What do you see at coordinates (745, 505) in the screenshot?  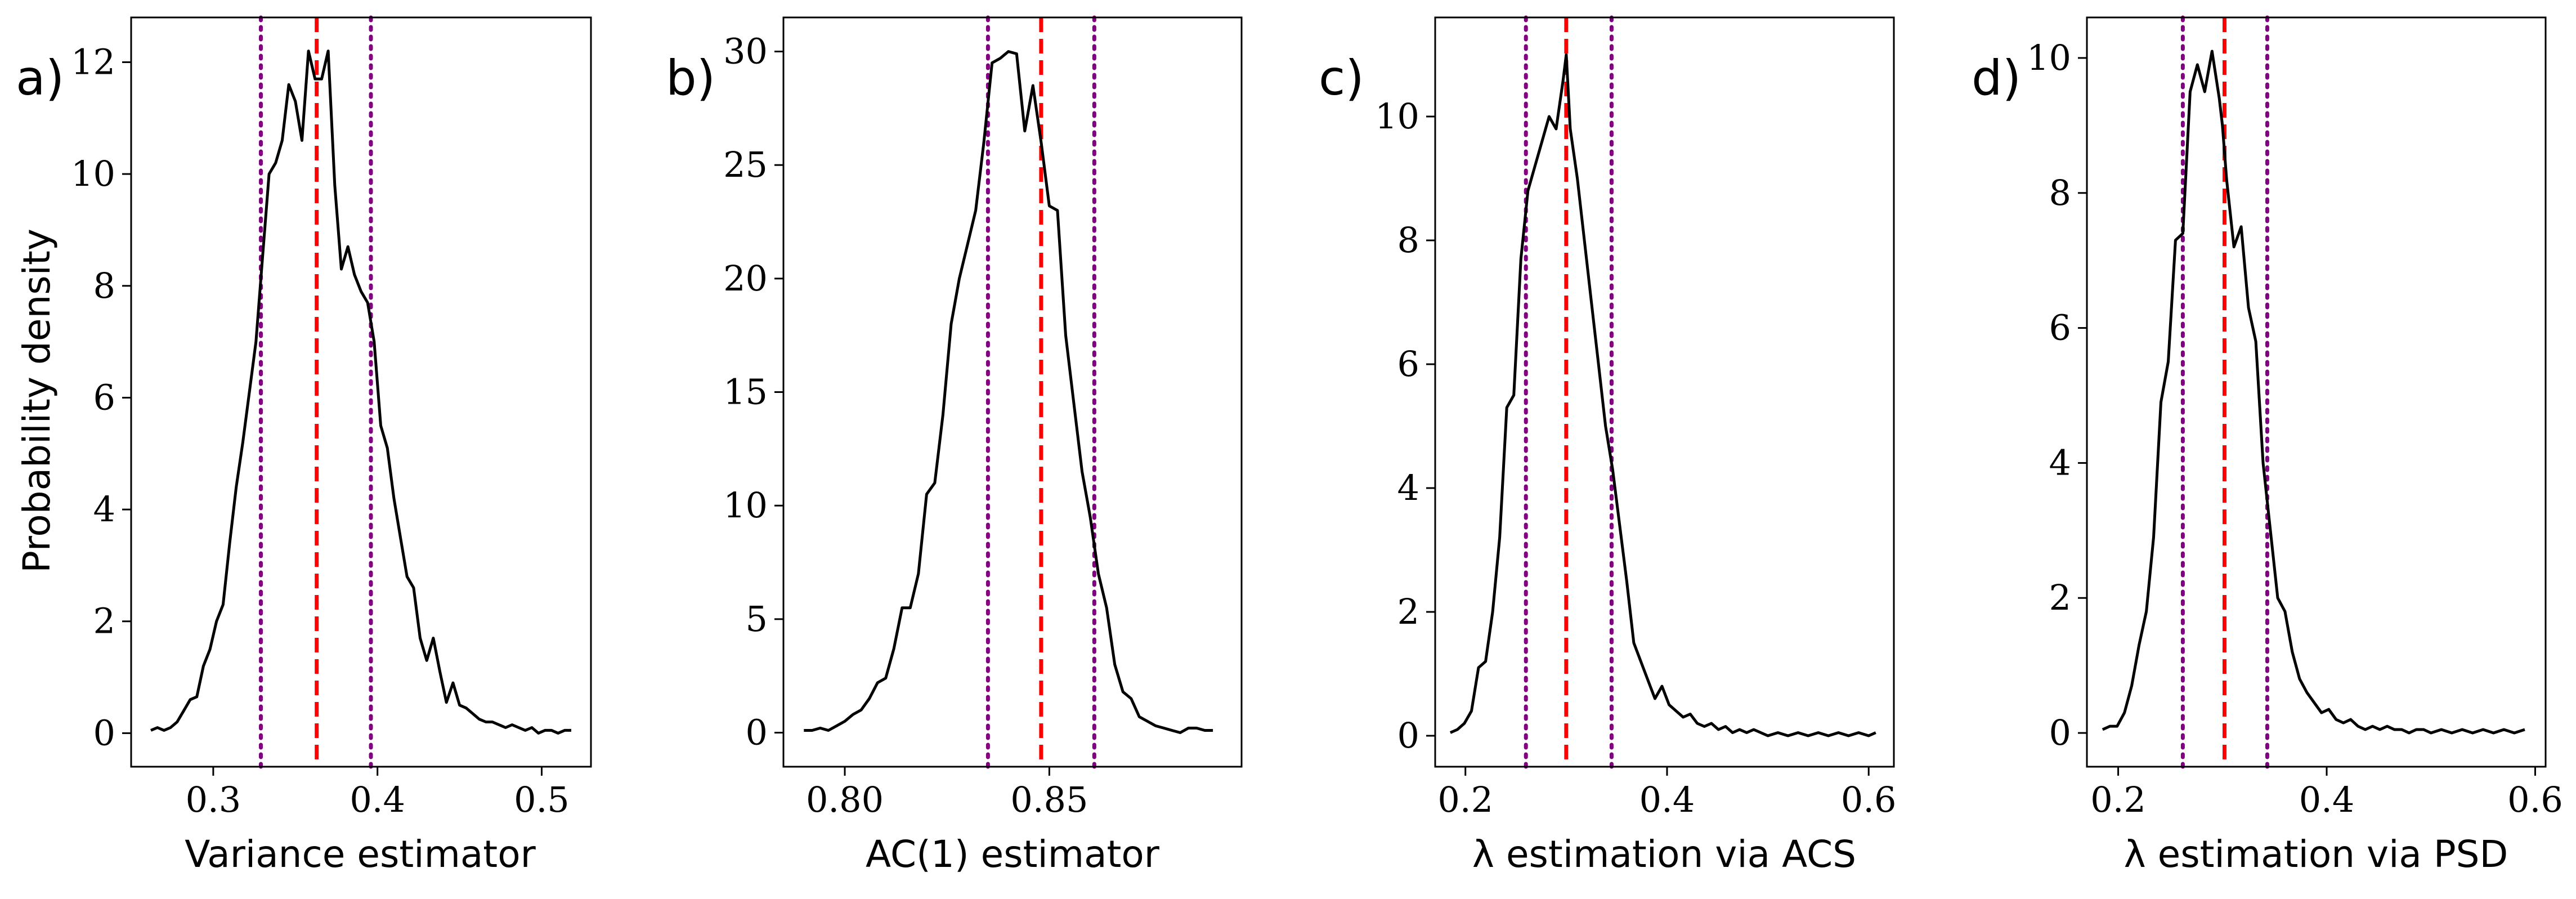 I see `panel-b-ytick-label-2: 10` at bounding box center [745, 505].